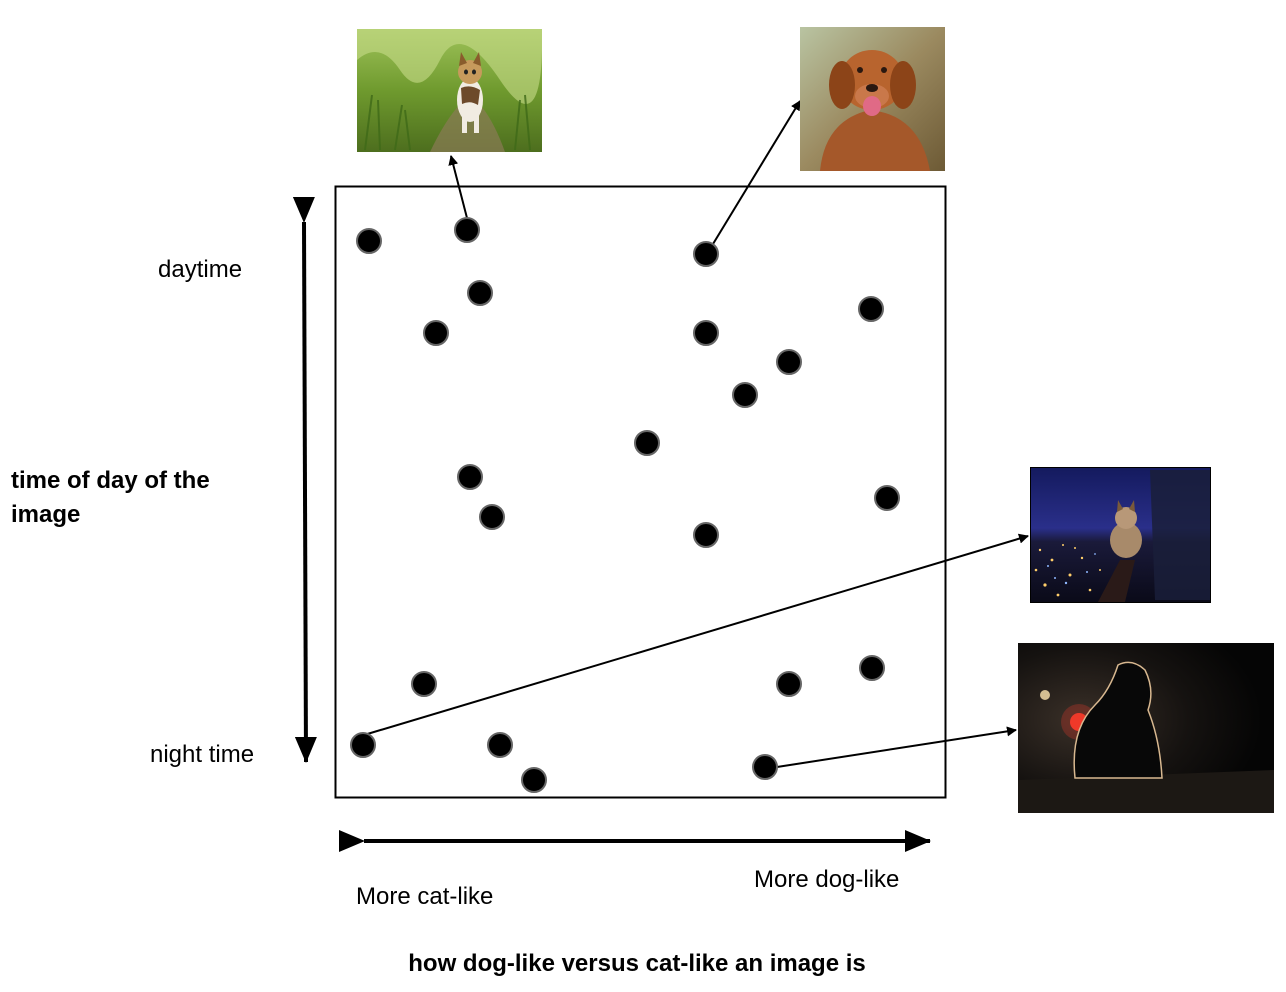  I want to click on thumb-dog-night, so click(1146, 728).